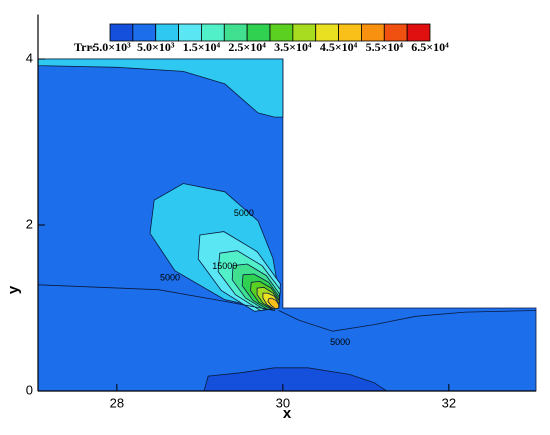  What do you see at coordinates (29, 57) in the screenshot?
I see `y-tick-label: 4` at bounding box center [29, 57].